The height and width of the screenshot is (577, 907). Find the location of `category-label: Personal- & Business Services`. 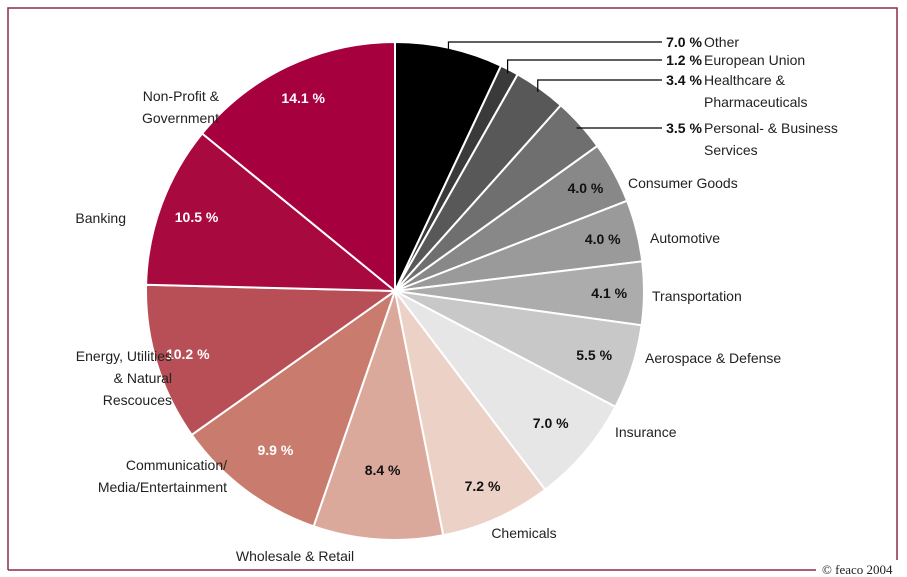

category-label: Personal- & Business Services is located at coordinates (771, 139).